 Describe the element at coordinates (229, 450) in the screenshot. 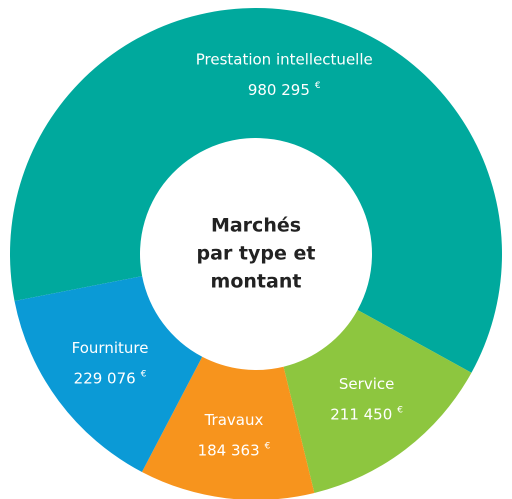

I see `value-number: 184 363` at that location.